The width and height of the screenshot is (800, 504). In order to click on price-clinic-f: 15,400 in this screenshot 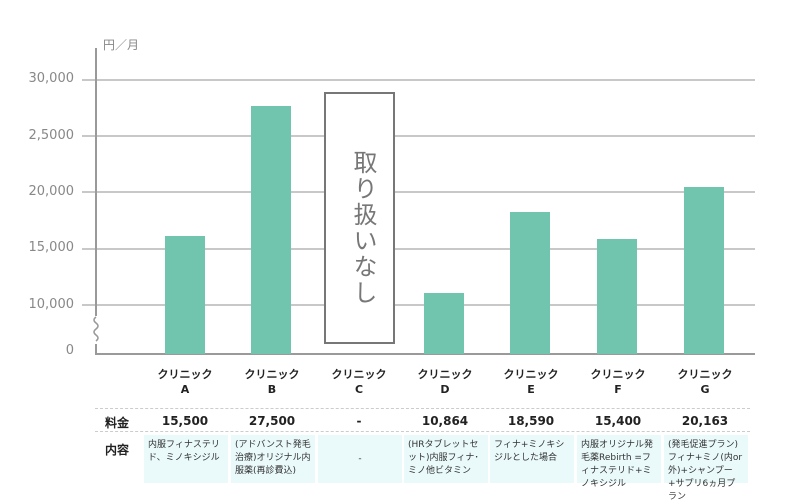, I will do `click(618, 421)`.